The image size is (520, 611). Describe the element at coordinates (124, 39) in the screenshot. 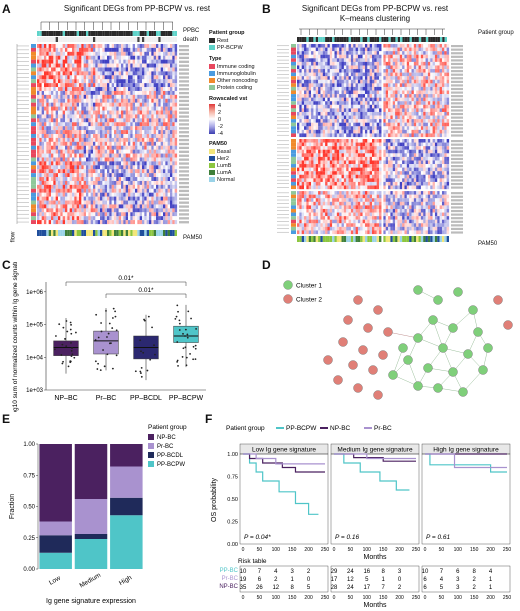

I see `death-track-cell` at that location.